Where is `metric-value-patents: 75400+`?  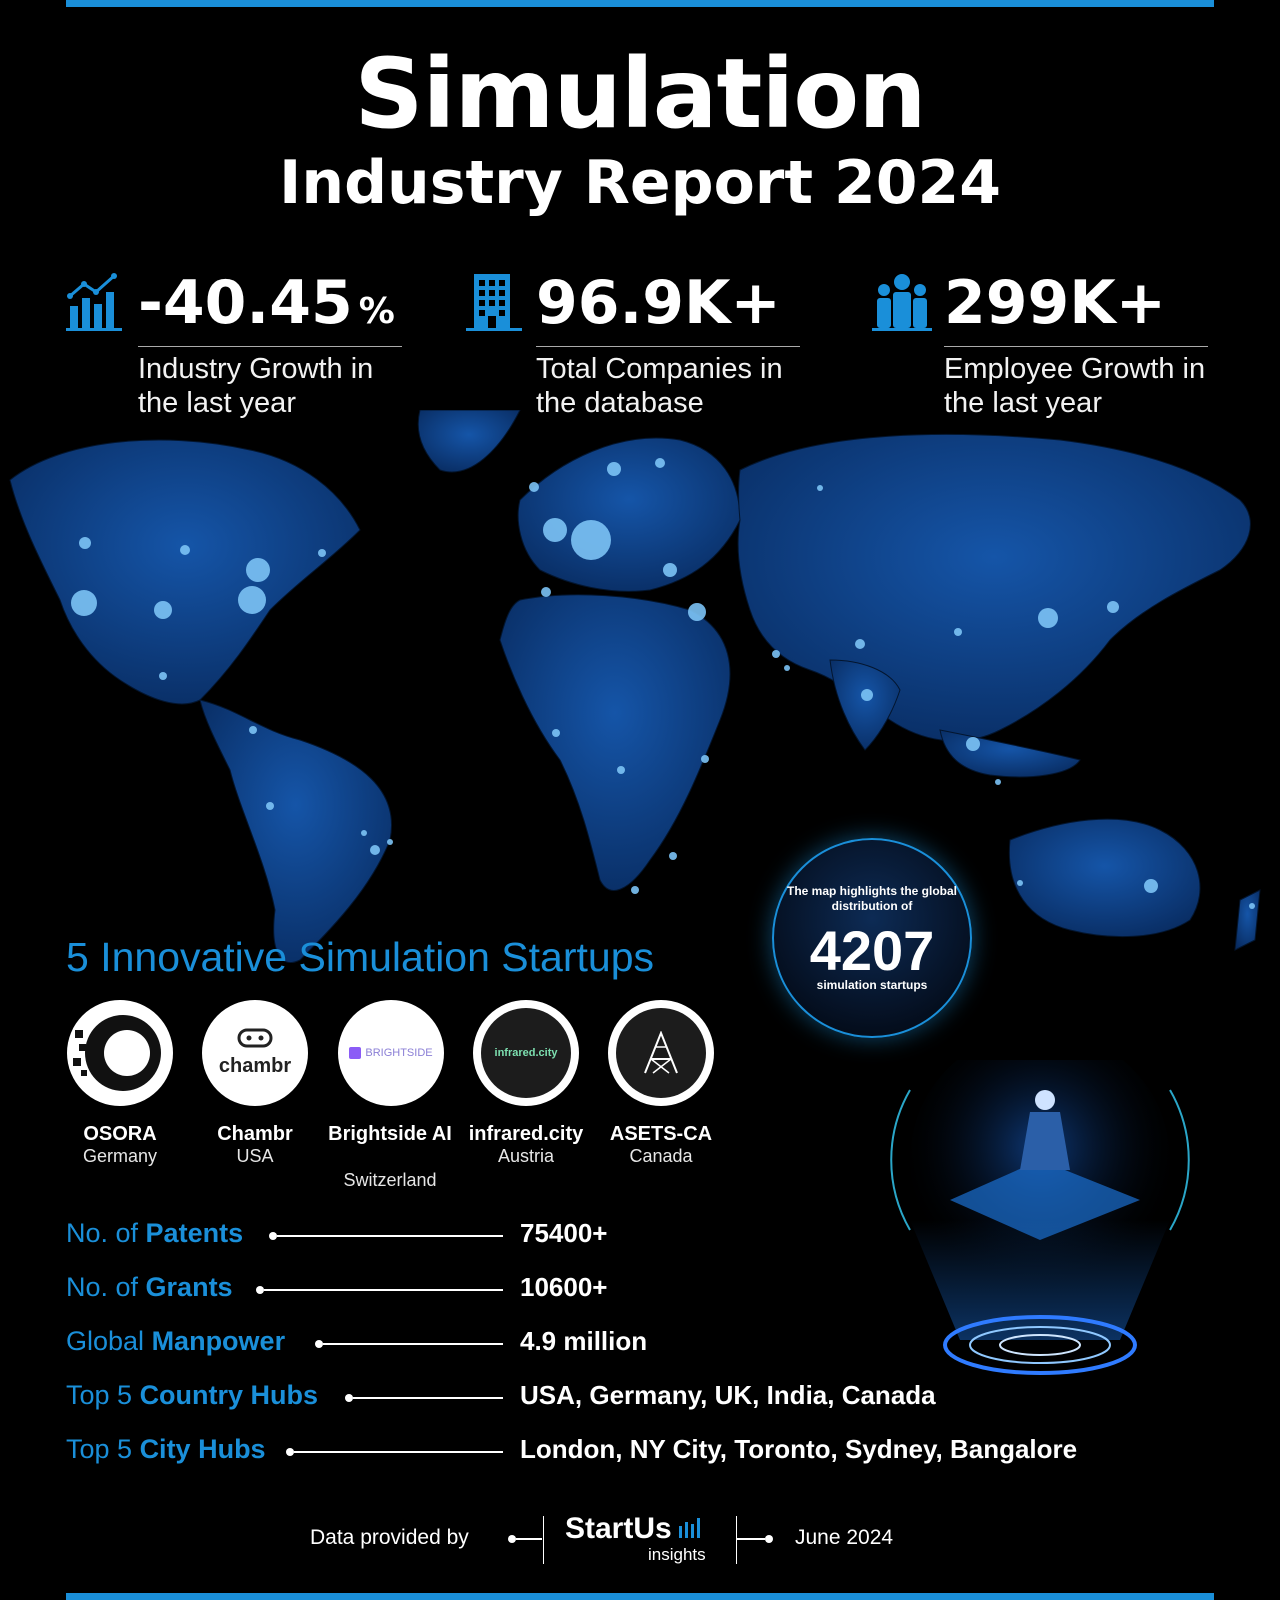
metric-value-patents: 75400+ is located at coordinates (564, 1233).